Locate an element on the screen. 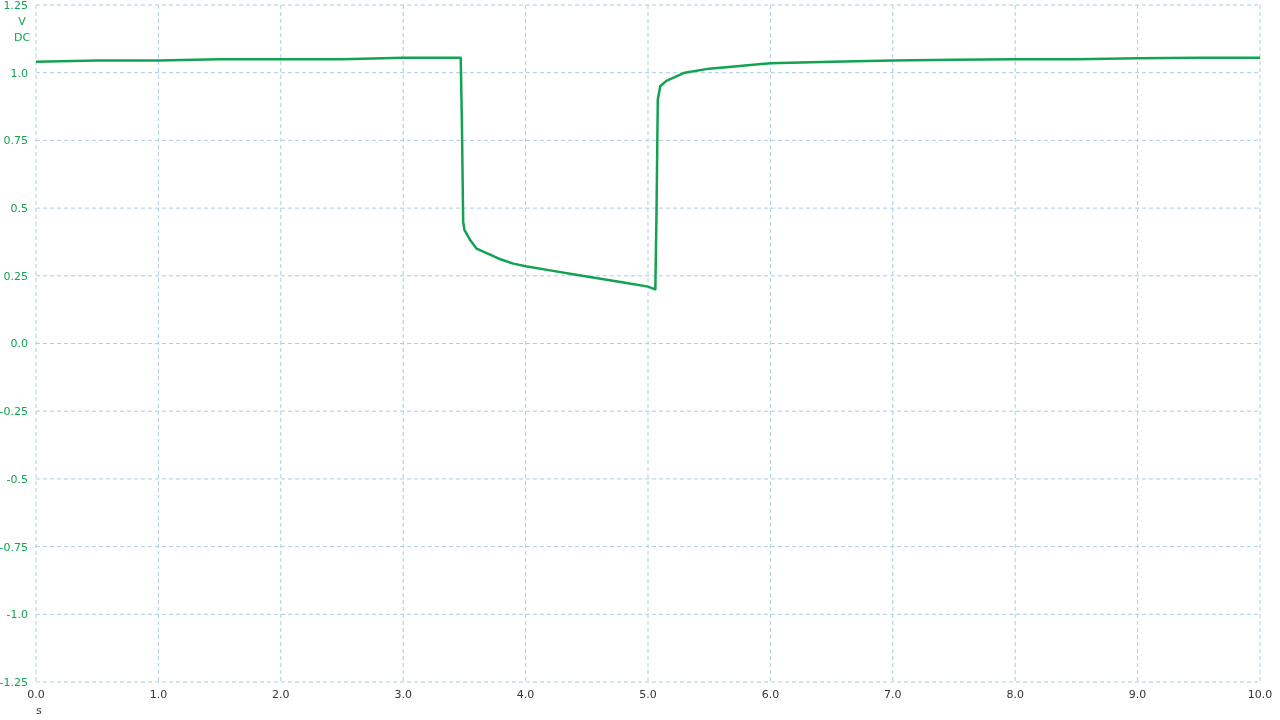 Image resolution: width=1280 pixels, height=720 pixels. y-tick-label: 0.25 is located at coordinates (15, 276).